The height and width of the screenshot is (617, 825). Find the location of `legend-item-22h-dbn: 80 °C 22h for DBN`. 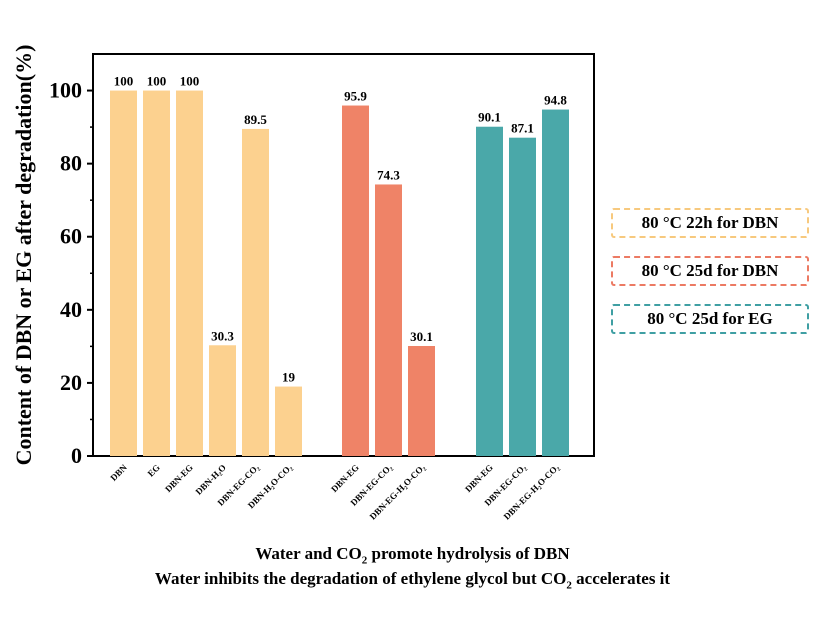

legend-item-22h-dbn: 80 °C 22h for DBN is located at coordinates (710, 223).